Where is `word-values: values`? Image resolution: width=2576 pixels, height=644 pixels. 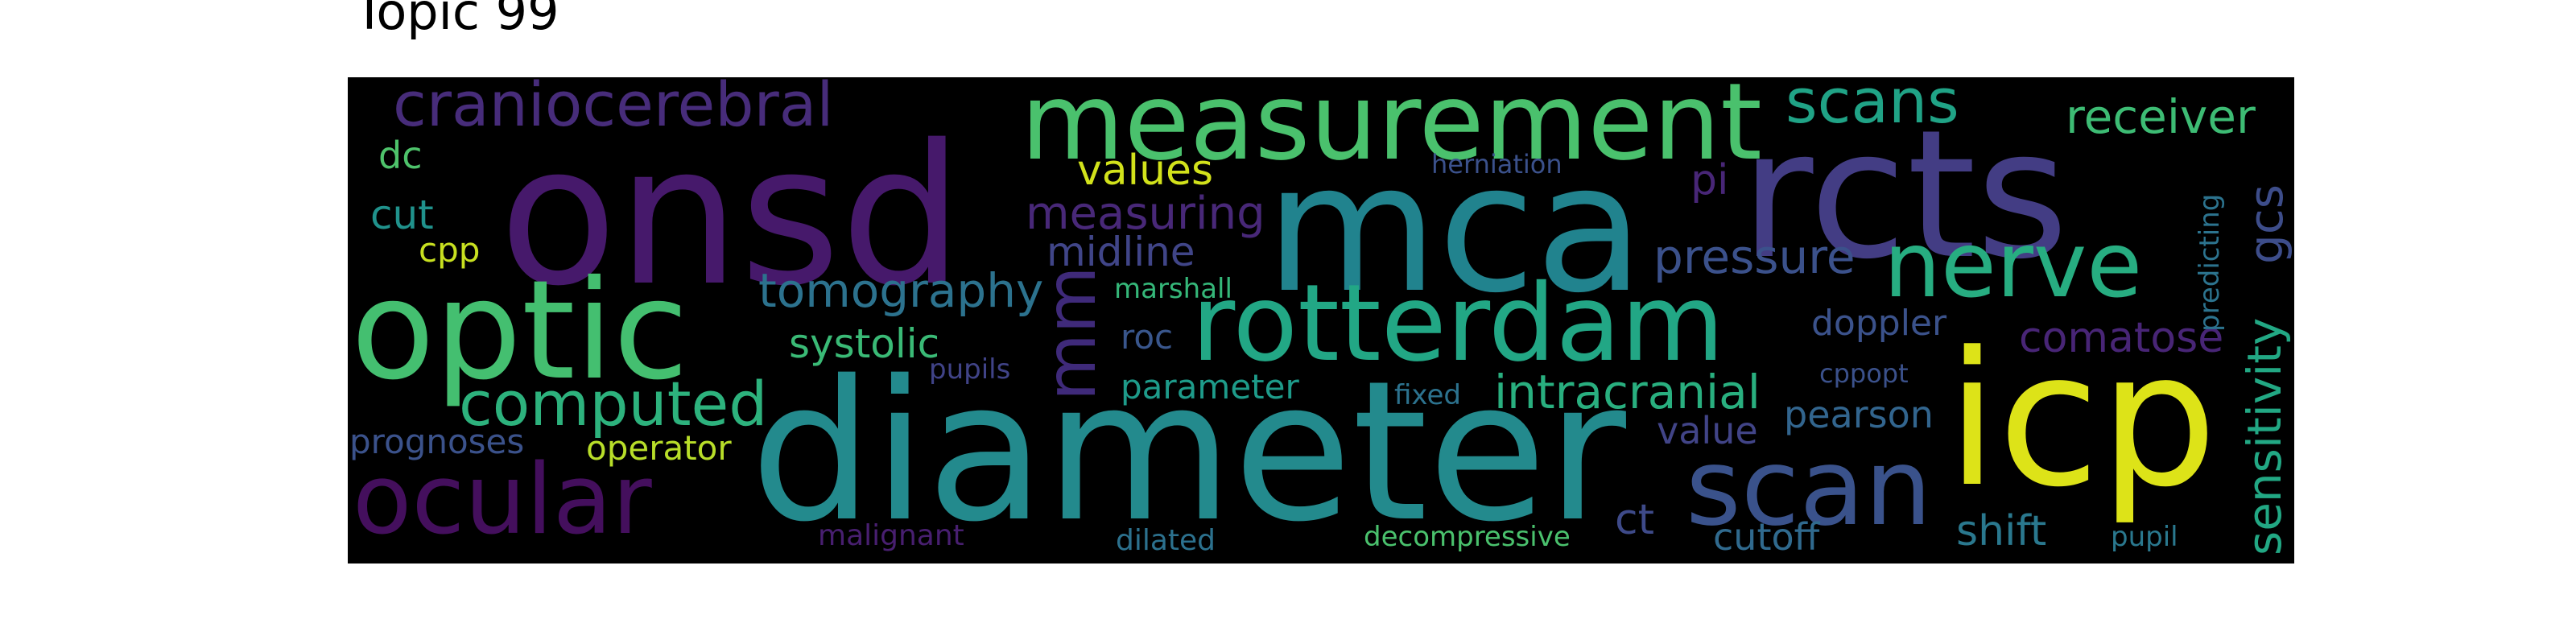
word-values: values is located at coordinates (1145, 171).